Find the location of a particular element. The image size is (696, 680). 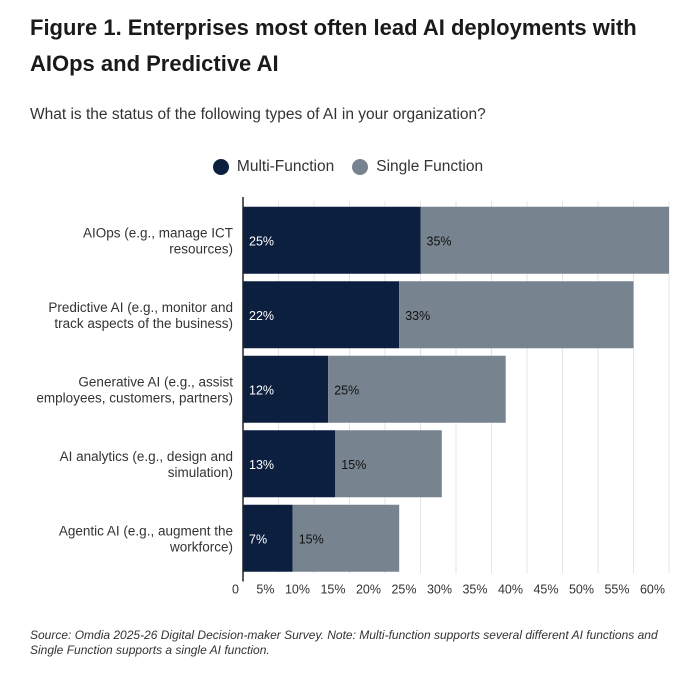

data-label-1-1: 33% is located at coordinates (417, 316).